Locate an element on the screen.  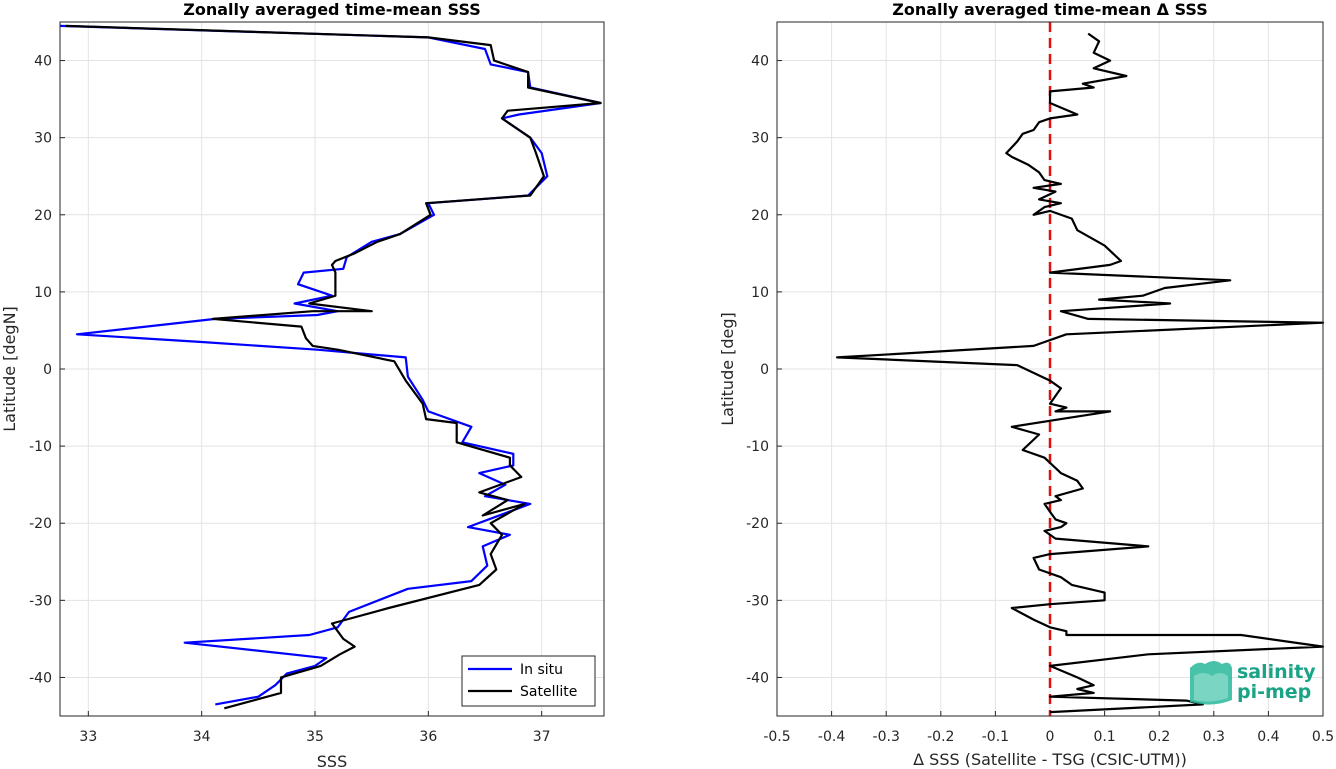
left-y-tick-label: 40 is located at coordinates (43, 62).